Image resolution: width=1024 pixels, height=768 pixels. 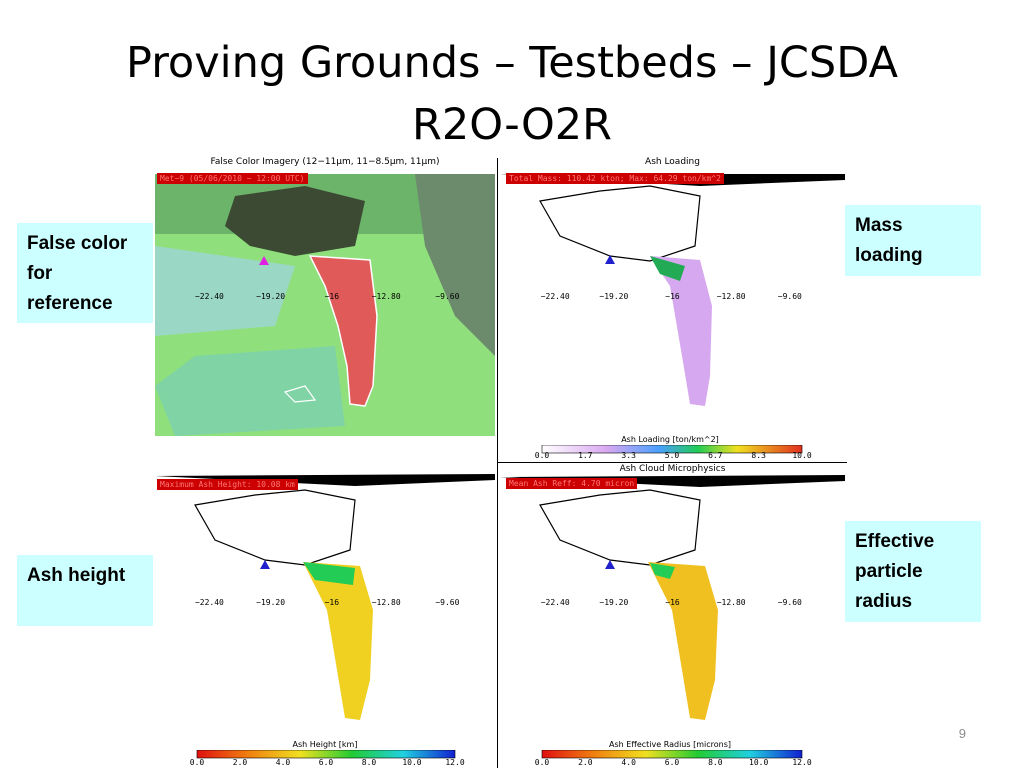 I want to click on slide-title-line2: R2O-O2R, so click(x=512, y=125).